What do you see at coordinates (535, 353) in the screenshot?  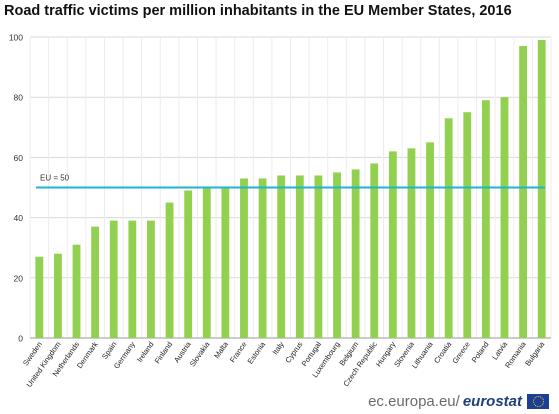 I see `x-tick-label: Bulgaria` at bounding box center [535, 353].